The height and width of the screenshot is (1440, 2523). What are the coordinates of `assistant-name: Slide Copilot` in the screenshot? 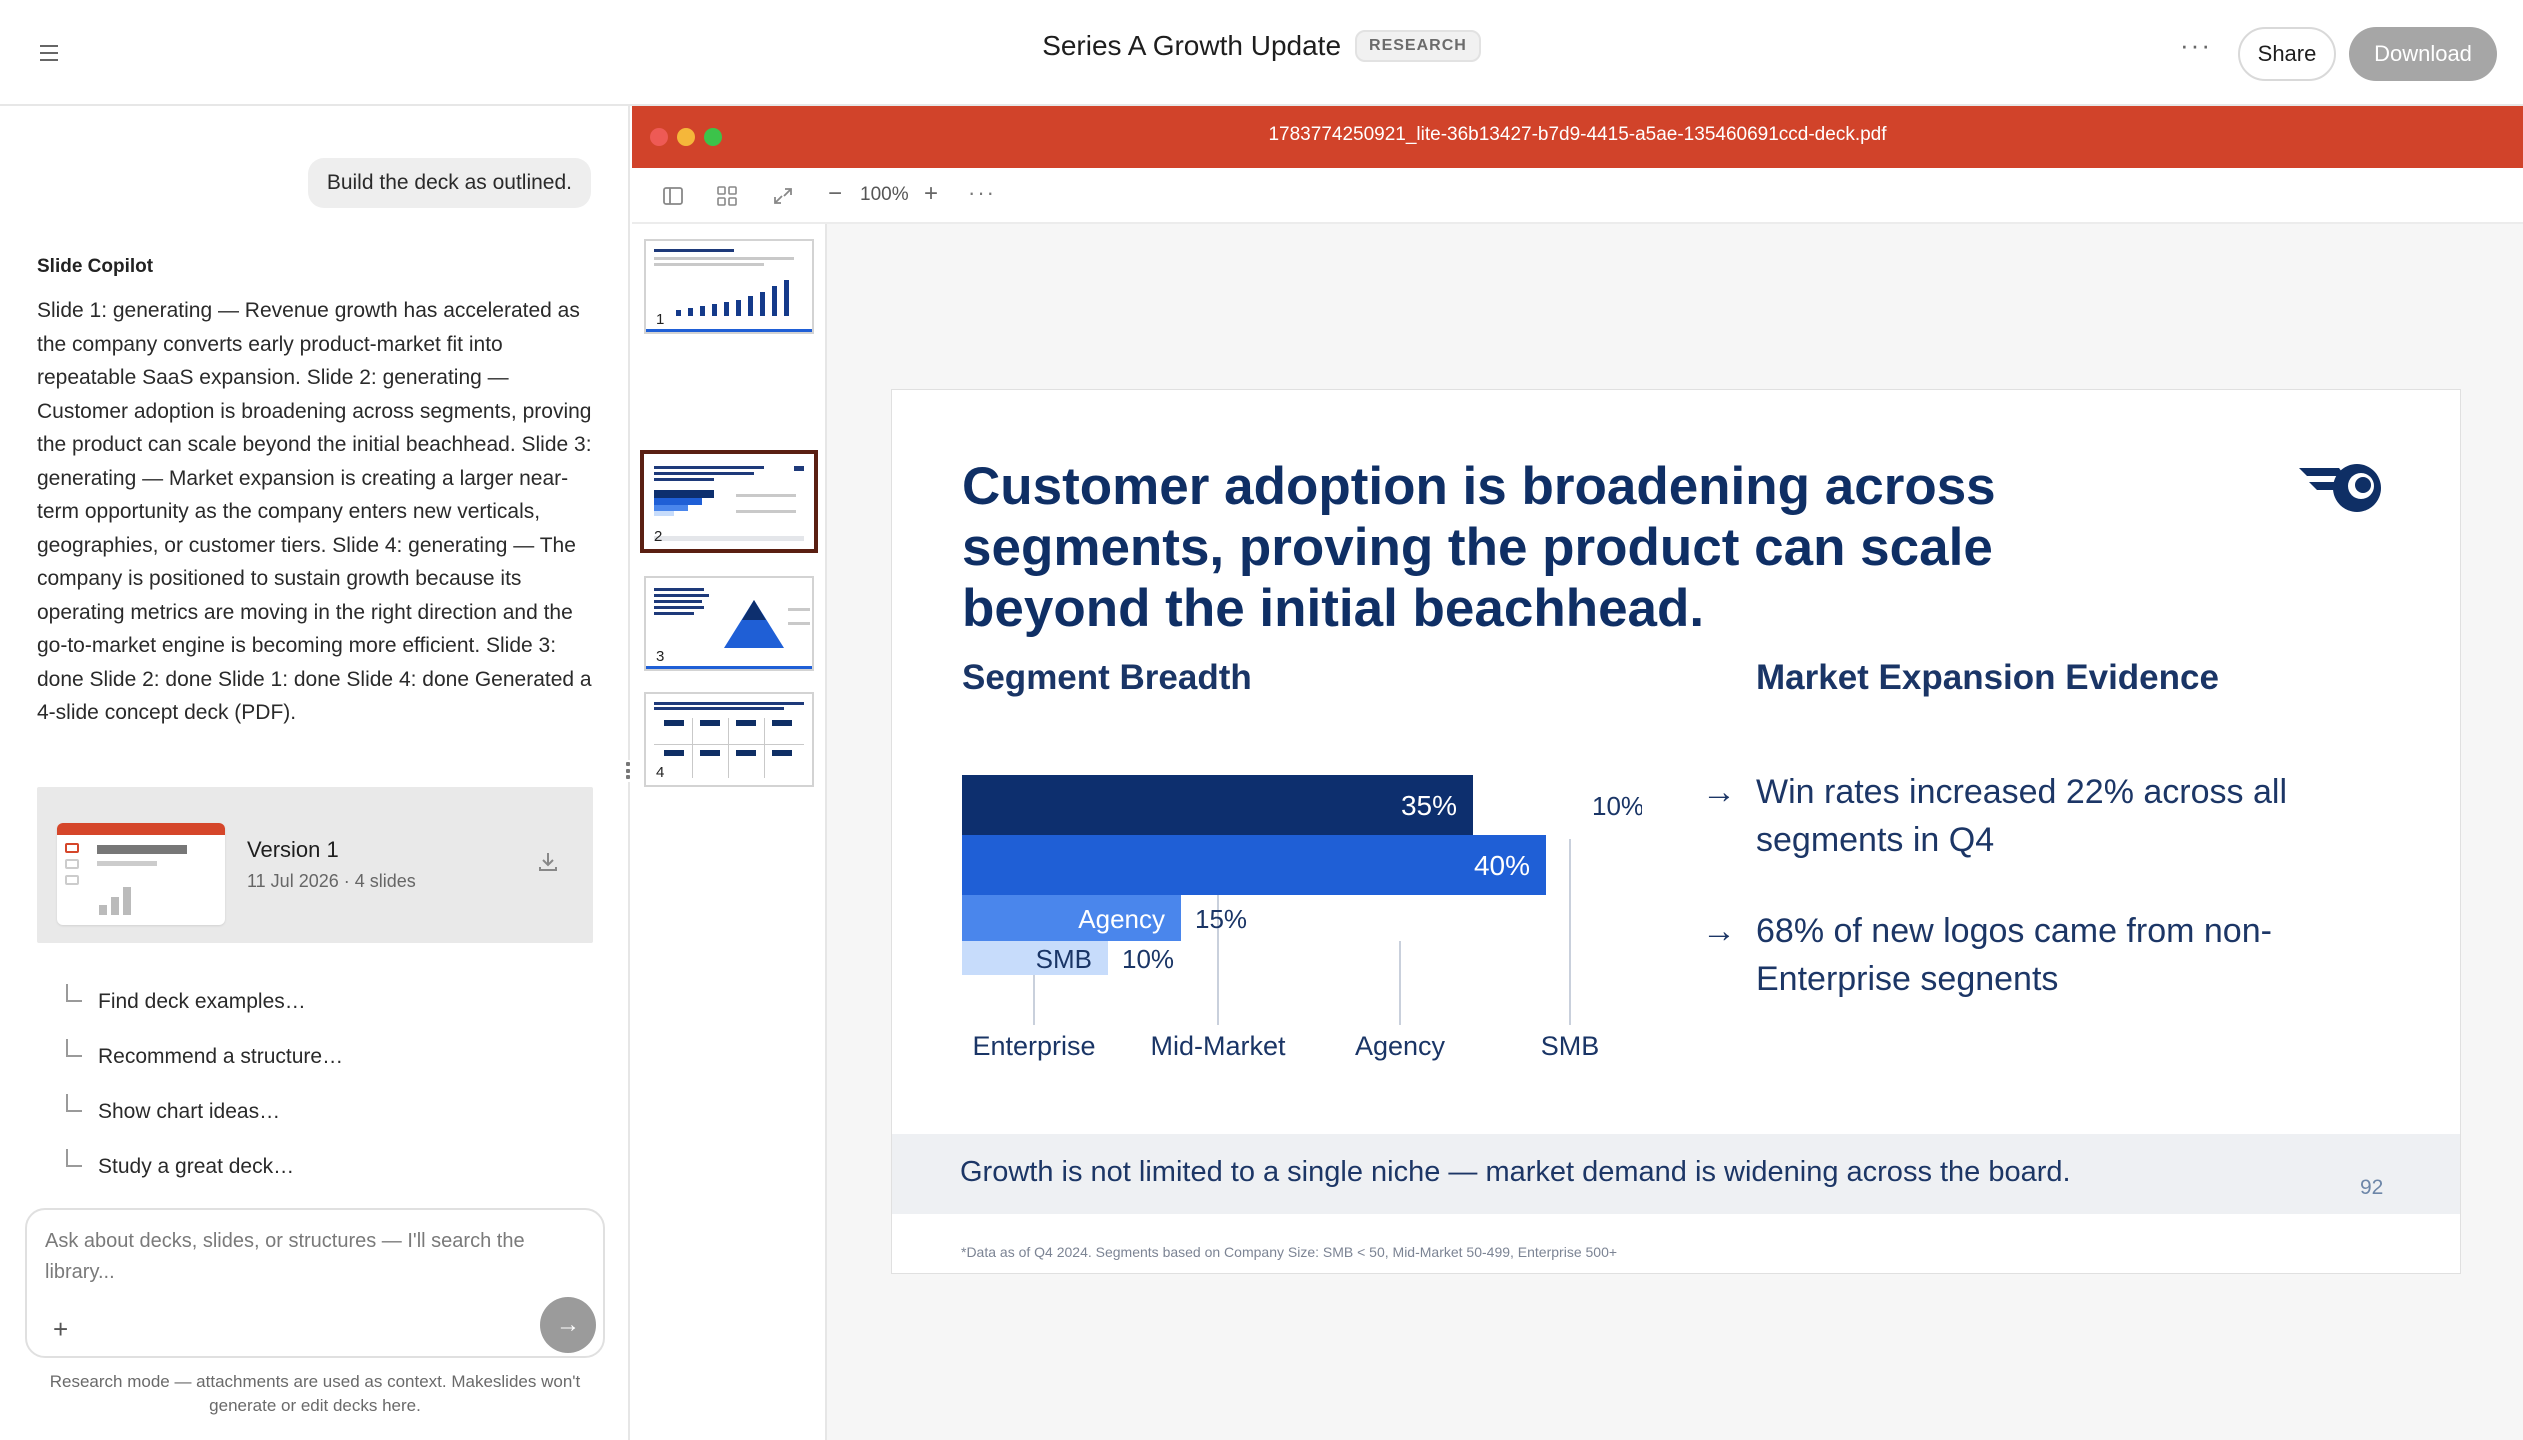 It's located at (95, 266).